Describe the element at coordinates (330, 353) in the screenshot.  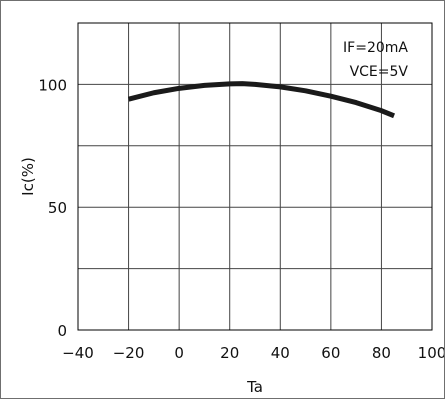
I see `x-tick-label: 60` at that location.